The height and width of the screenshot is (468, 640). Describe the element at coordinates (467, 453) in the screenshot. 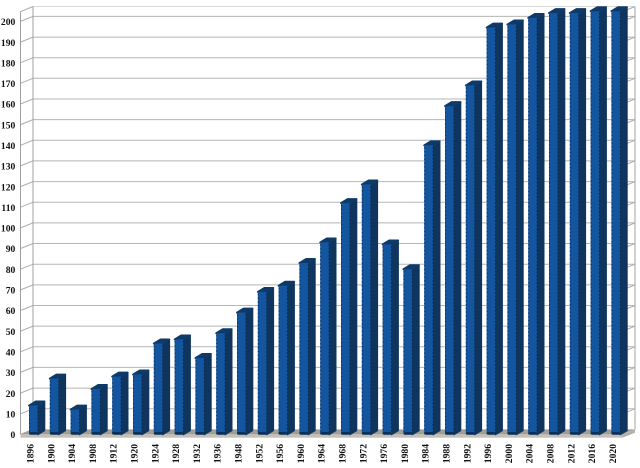

I see `svg-text: 1992` at that location.